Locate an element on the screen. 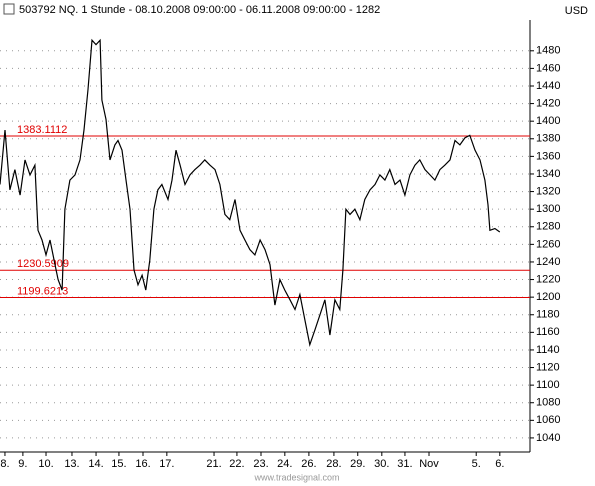 This screenshot has height=486, width=595. x-tick-label: 26. is located at coordinates (308, 464).